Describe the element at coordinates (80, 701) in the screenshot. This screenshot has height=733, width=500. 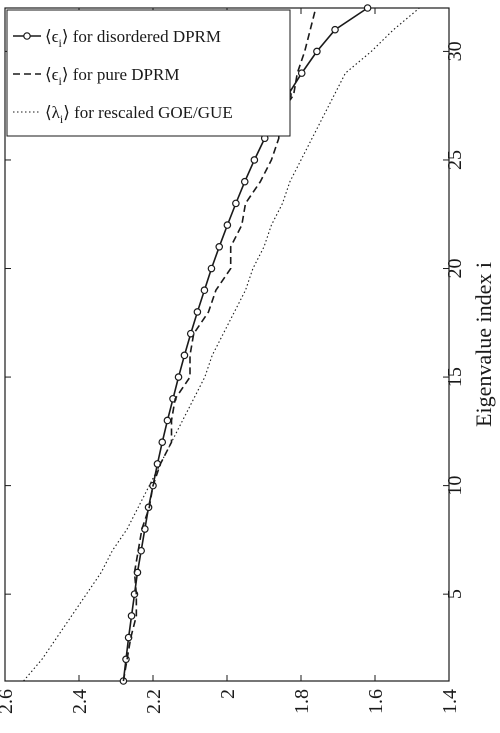
I see `y-tick-label: 2.4` at that location.